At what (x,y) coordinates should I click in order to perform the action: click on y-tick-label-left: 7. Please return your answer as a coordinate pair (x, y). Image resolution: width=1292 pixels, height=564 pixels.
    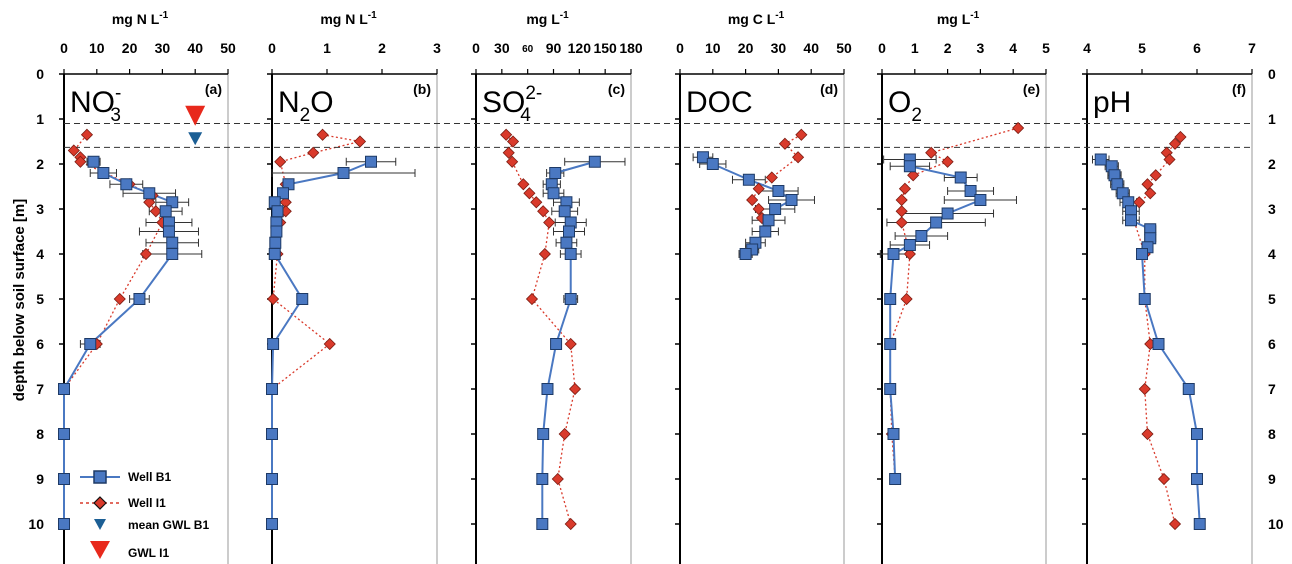
    Looking at the image, I should click on (40, 389).